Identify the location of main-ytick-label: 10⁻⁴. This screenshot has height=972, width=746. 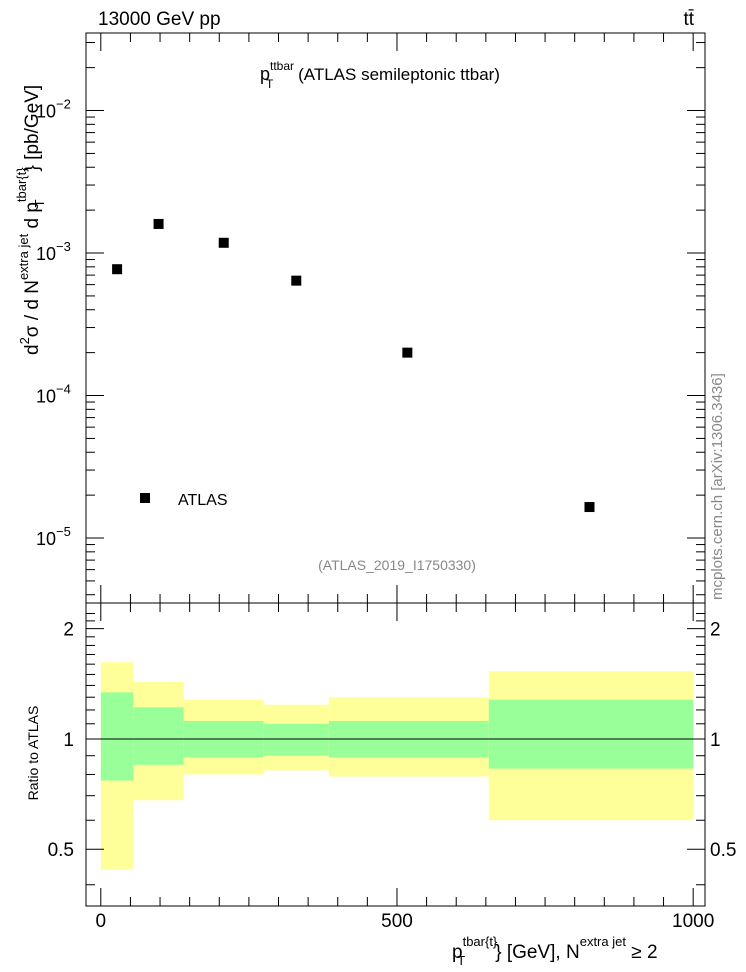
(53, 394).